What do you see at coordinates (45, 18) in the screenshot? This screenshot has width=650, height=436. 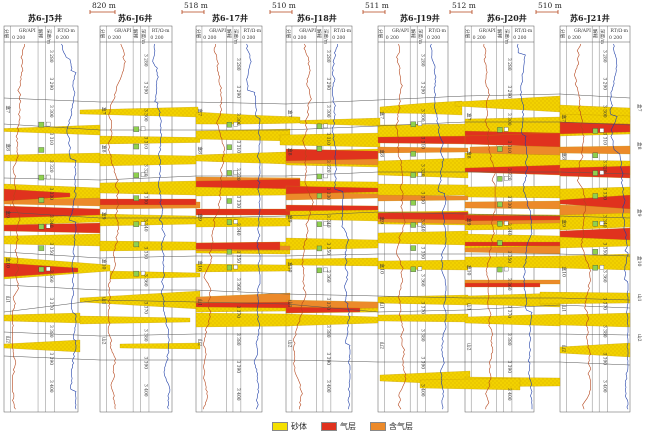 I see `well-title-1: 苏6-J5井` at bounding box center [45, 18].